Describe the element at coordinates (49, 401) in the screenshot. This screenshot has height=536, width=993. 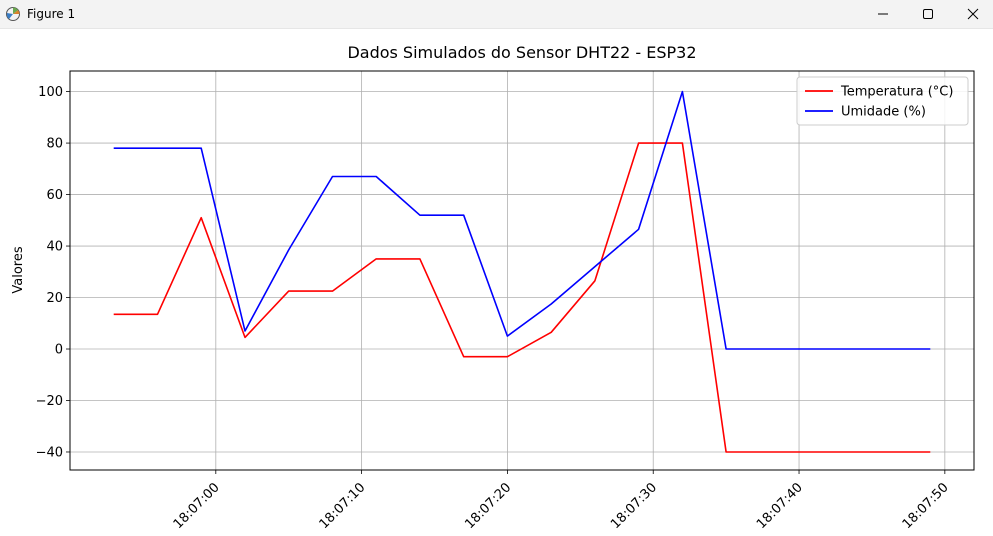
I see `y-tick-label: −20` at that location.